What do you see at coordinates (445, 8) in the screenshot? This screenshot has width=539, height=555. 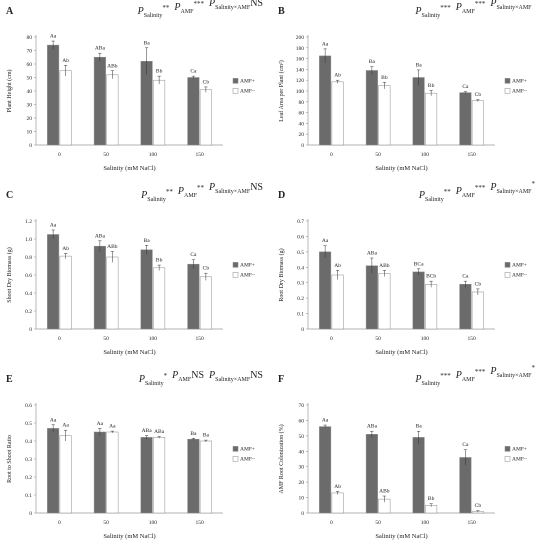 I see `sig-mark: ***` at bounding box center [445, 8].